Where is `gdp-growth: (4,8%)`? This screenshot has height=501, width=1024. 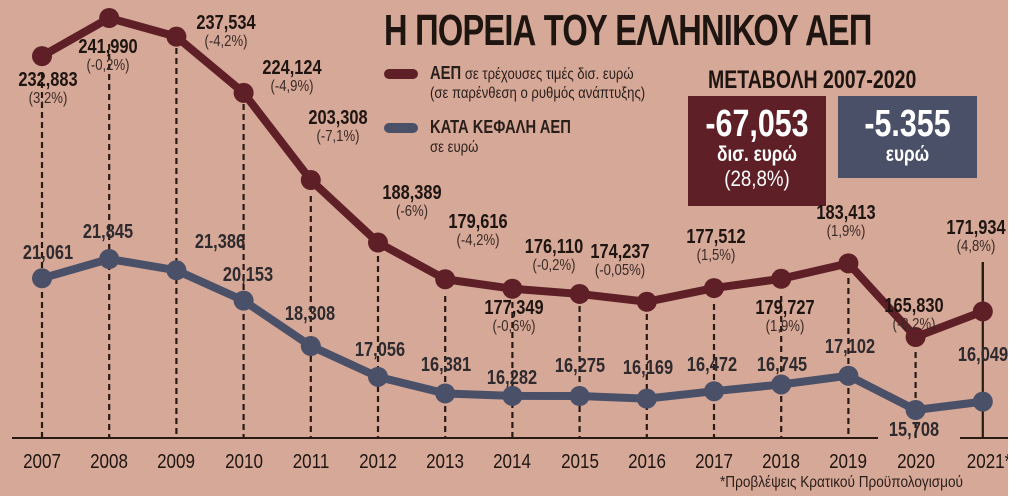
gdp-growth: (4,8%) is located at coordinates (976, 246).